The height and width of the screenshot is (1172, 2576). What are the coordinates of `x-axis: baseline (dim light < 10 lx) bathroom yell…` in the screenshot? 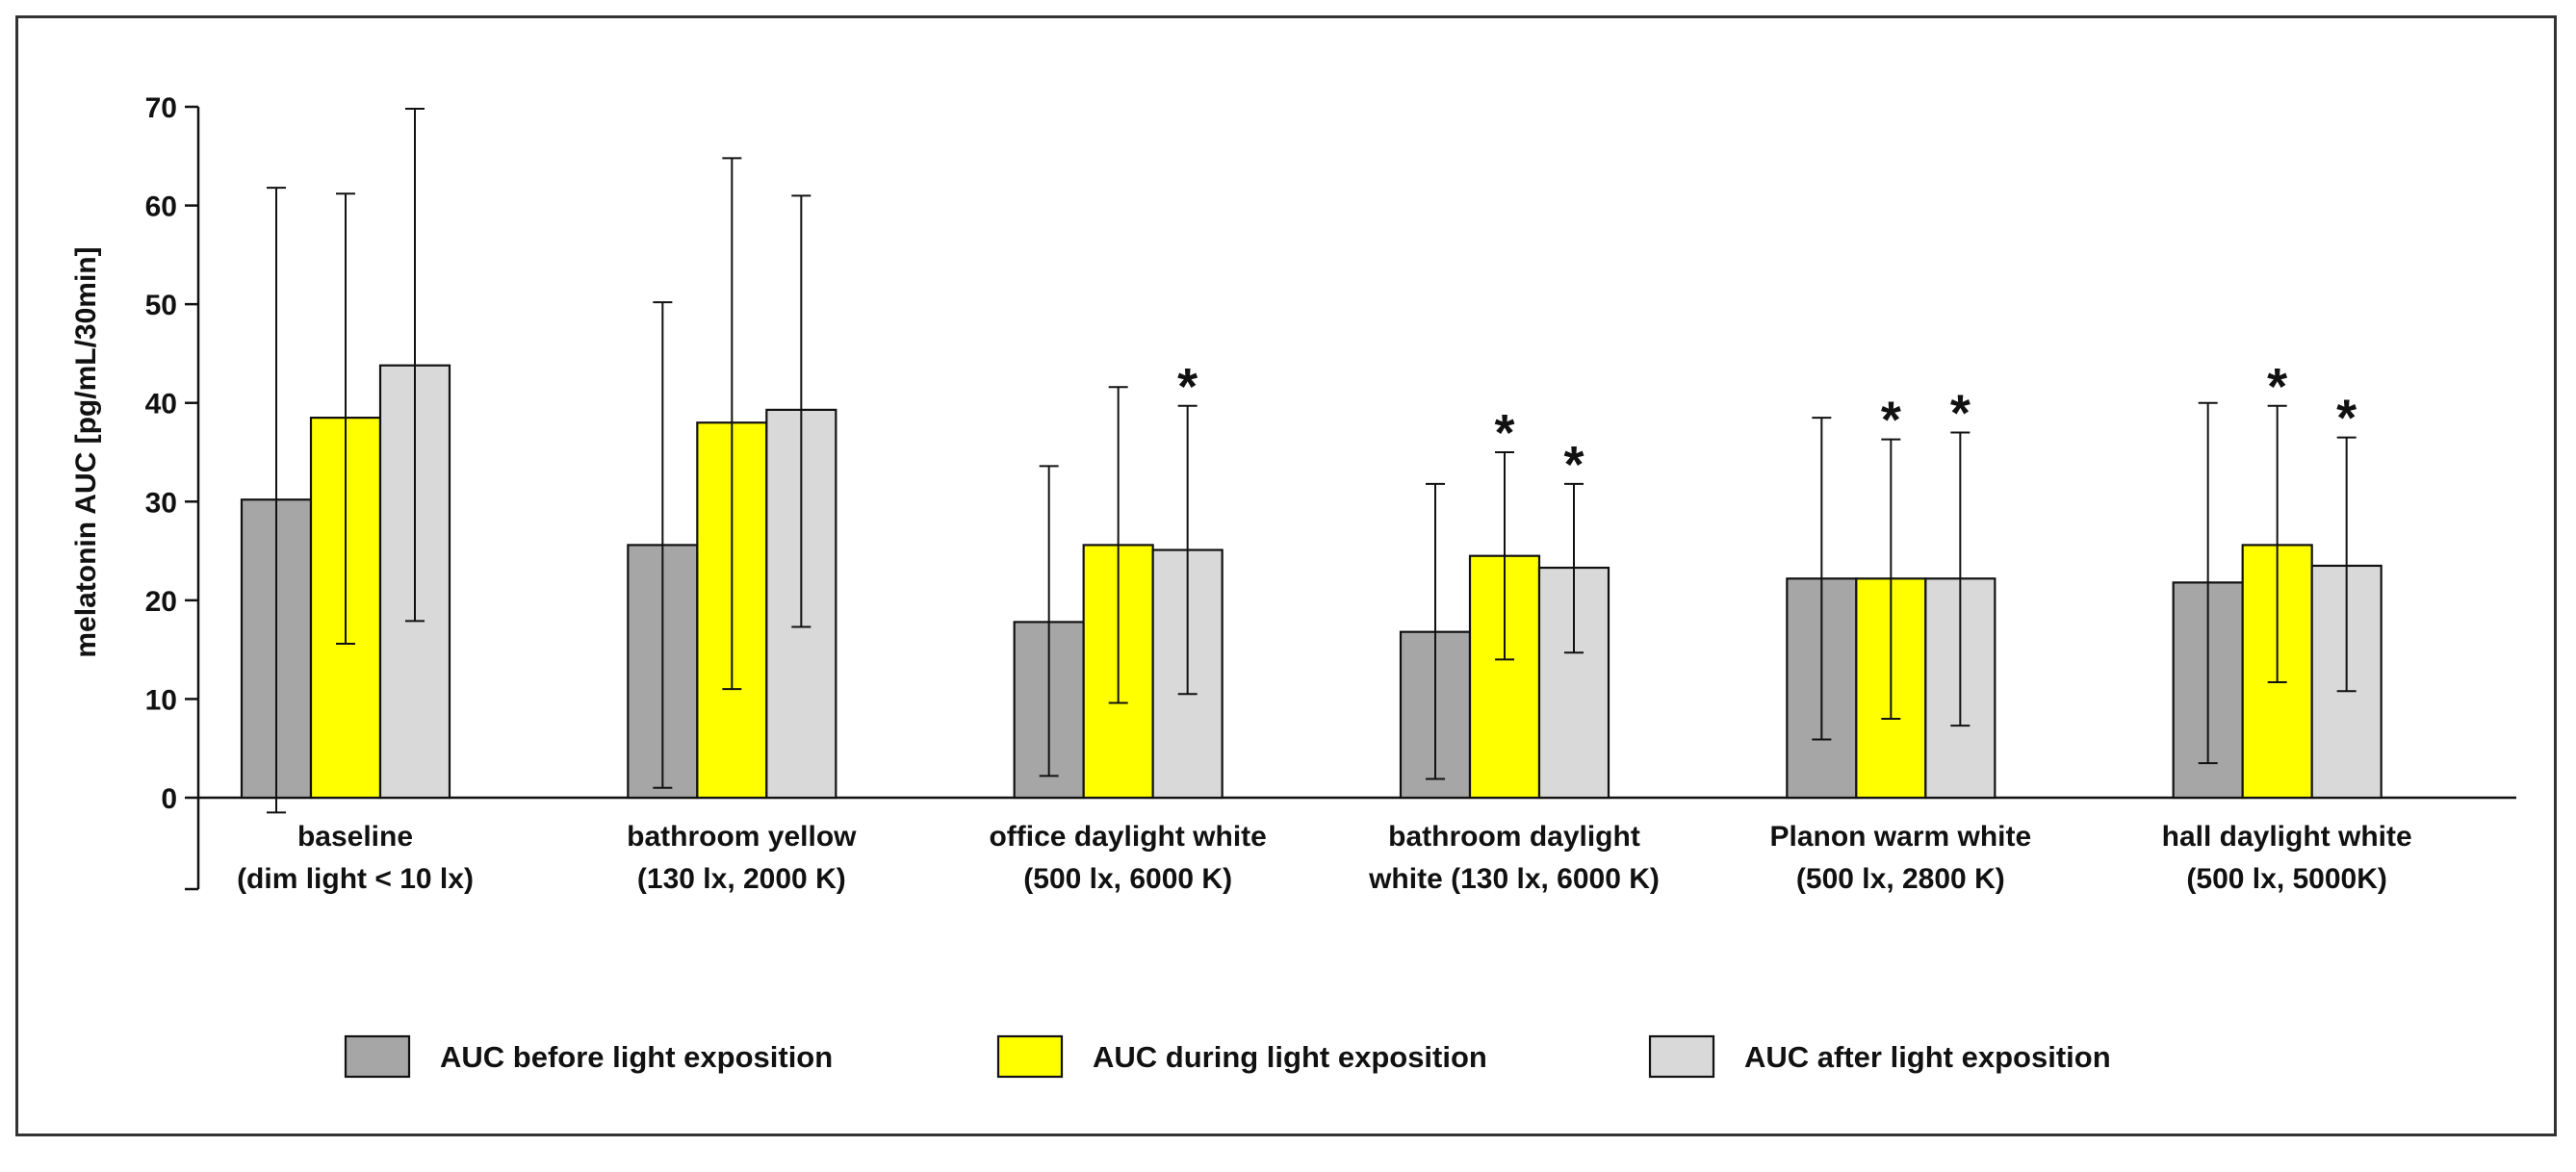 It's located at (1357, 845).